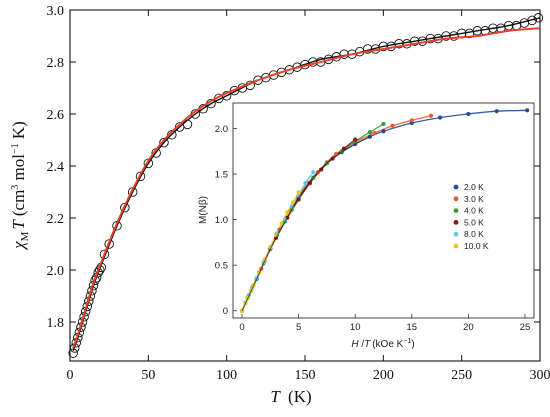 Image resolution: width=550 pixels, height=417 pixels. I want to click on x-tick-label: 150, so click(305, 375).